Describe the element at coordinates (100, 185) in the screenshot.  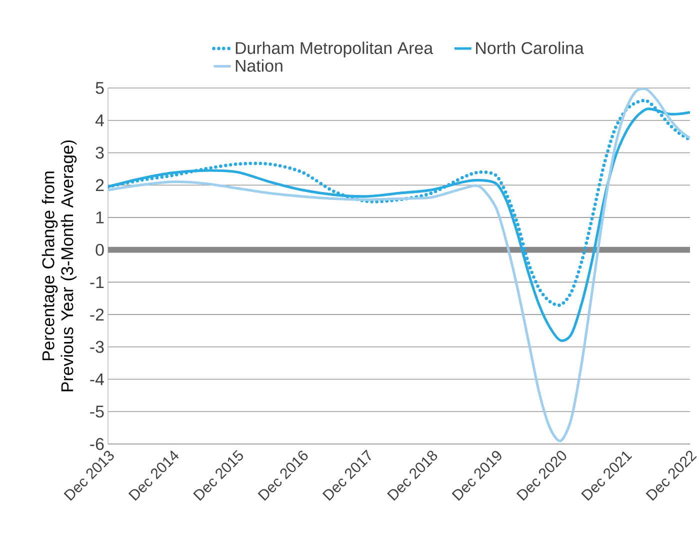
I see `y-tick-label: 2` at that location.